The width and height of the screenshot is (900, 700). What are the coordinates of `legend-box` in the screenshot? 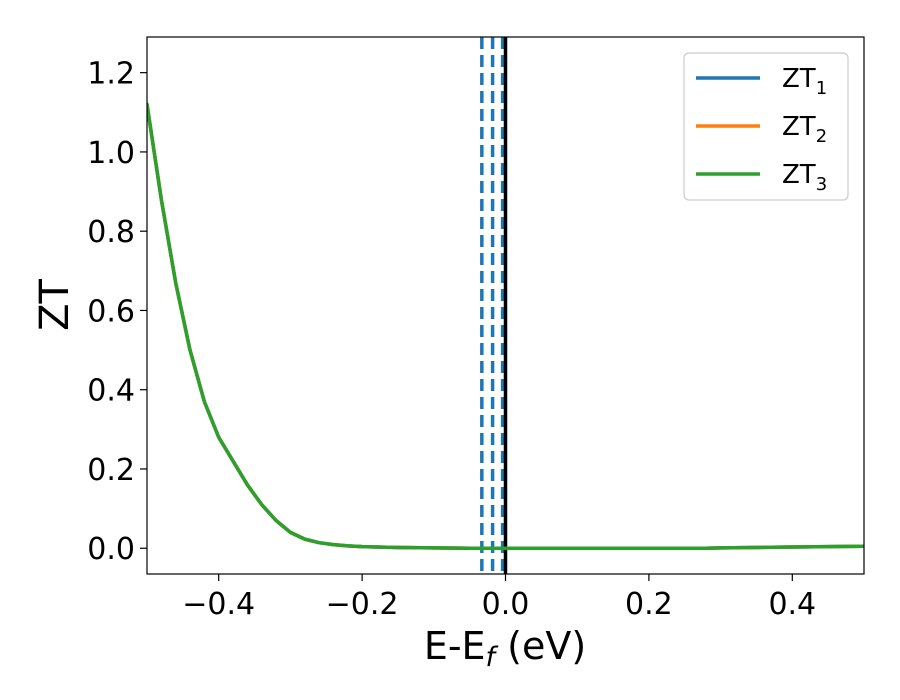 It's located at (766, 126).